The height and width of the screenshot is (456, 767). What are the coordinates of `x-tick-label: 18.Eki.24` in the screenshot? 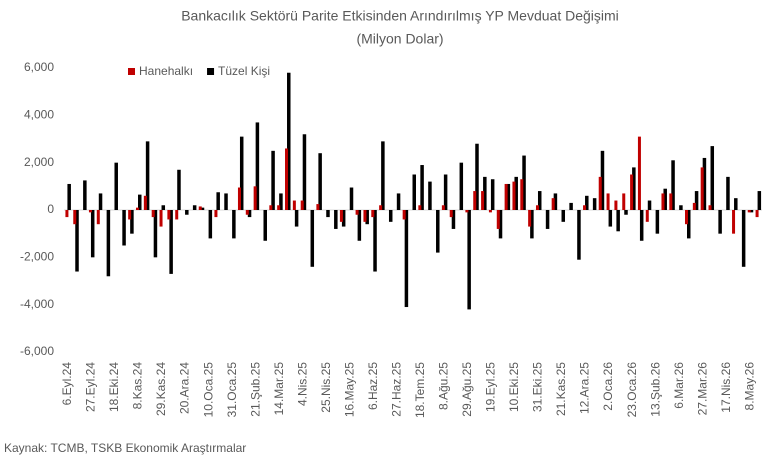 It's located at (114, 387).